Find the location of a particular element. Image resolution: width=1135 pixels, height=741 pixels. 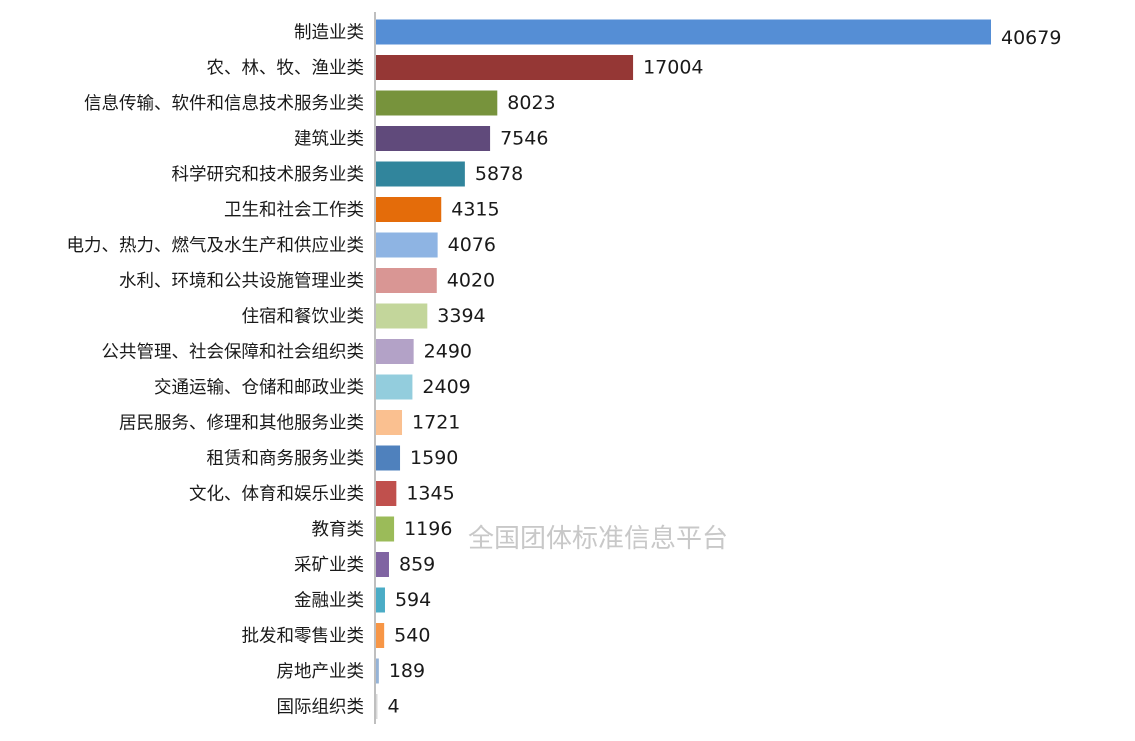

value-label: 1345 is located at coordinates (430, 494).